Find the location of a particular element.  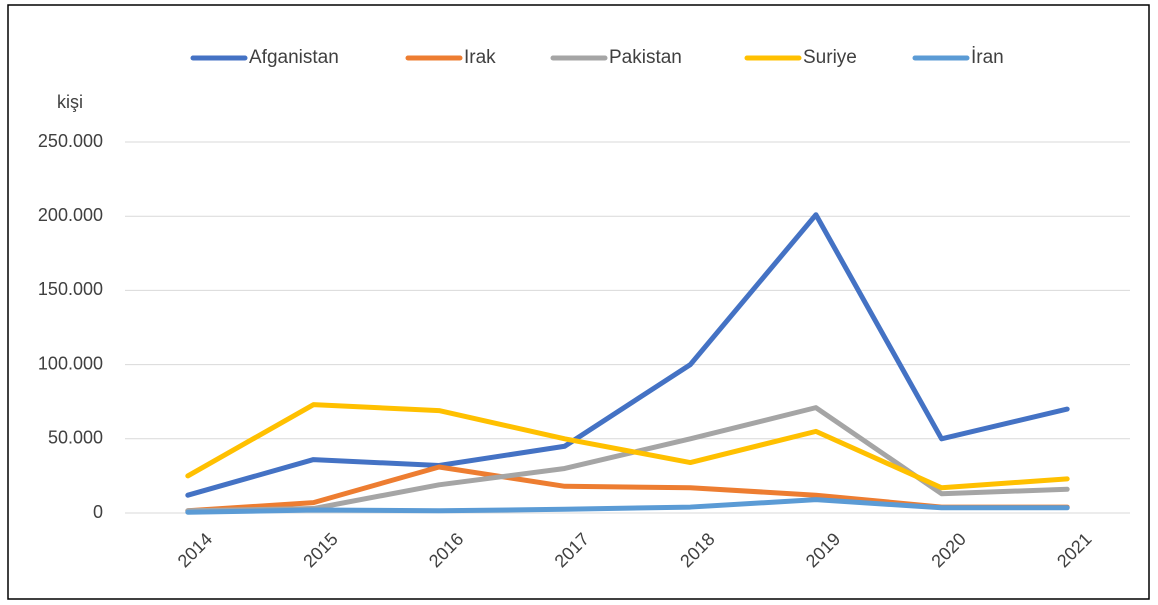

y-tick-label: 100.000 is located at coordinates (70, 363).